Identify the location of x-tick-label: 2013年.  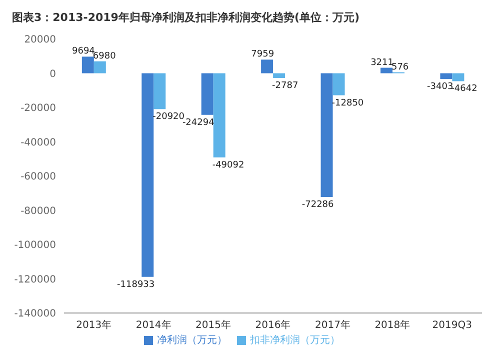
(94, 325).